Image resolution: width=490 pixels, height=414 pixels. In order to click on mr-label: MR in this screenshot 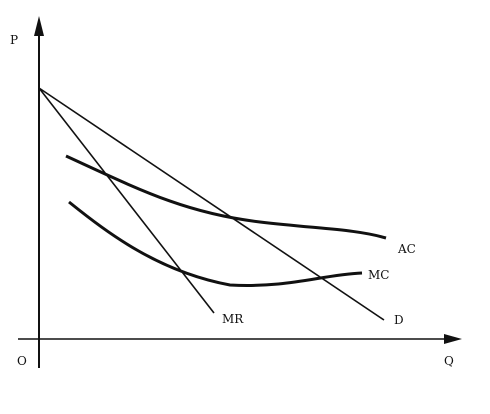, I will do `click(233, 319)`.